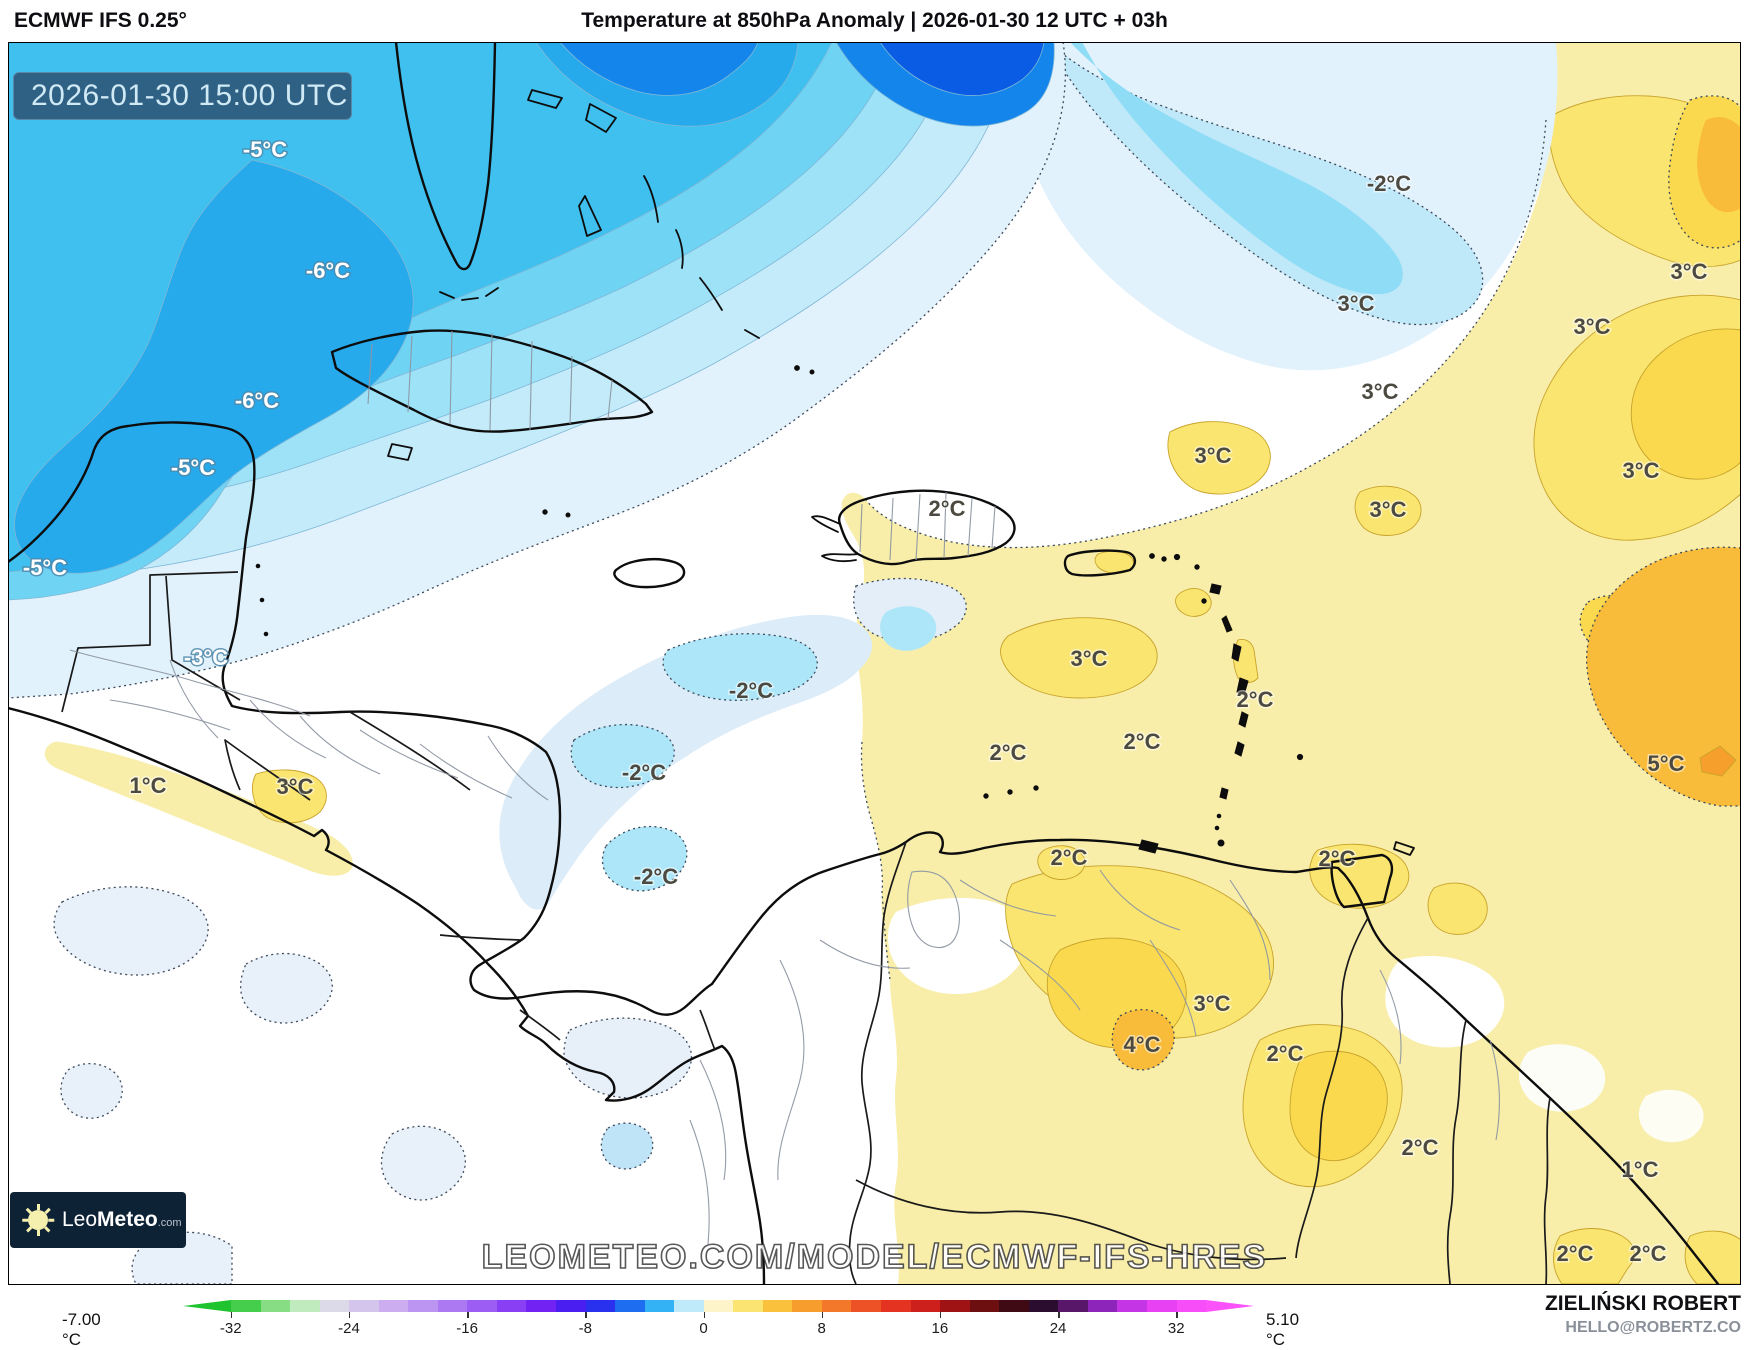 The height and width of the screenshot is (1350, 1749). I want to click on temp-label: 5°C, so click(1666, 763).